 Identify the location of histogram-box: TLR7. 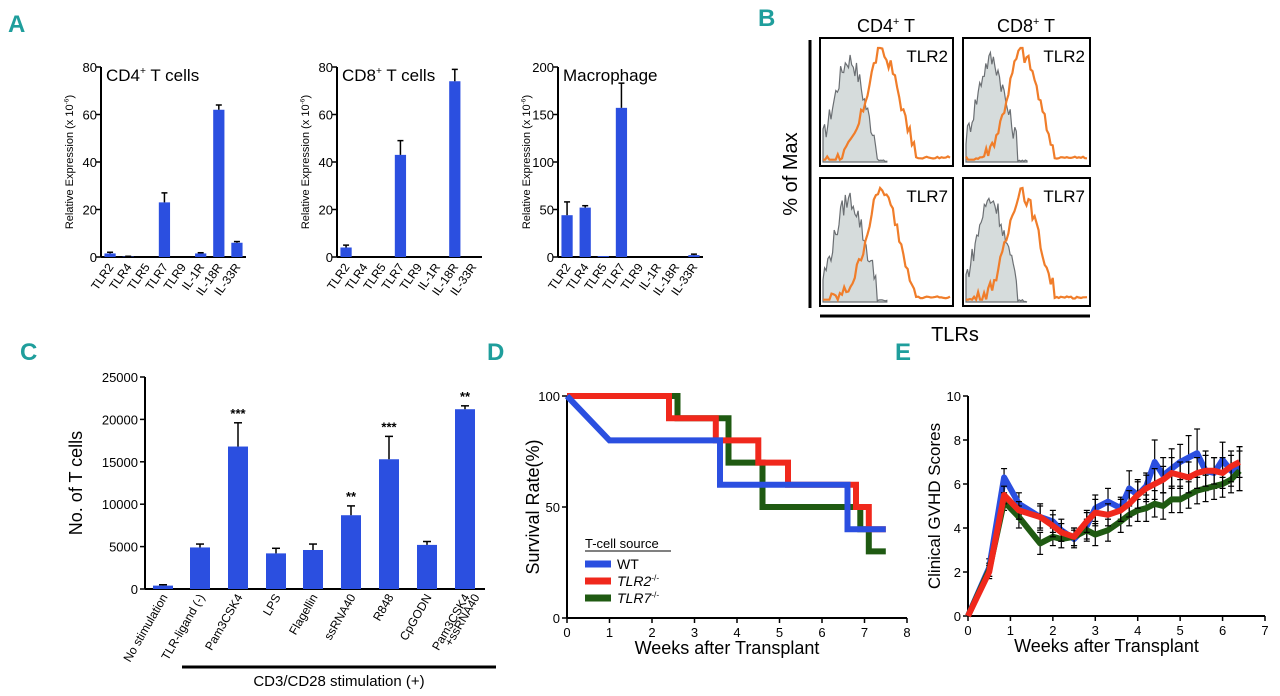
(1026, 242).